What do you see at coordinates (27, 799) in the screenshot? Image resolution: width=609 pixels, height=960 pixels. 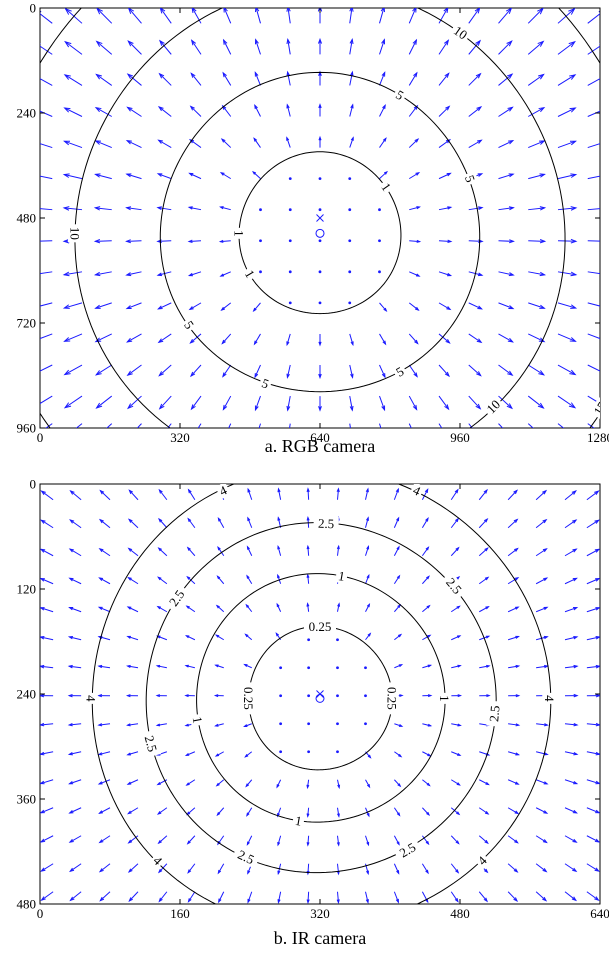 I see `y-tick-label: 360` at bounding box center [27, 799].